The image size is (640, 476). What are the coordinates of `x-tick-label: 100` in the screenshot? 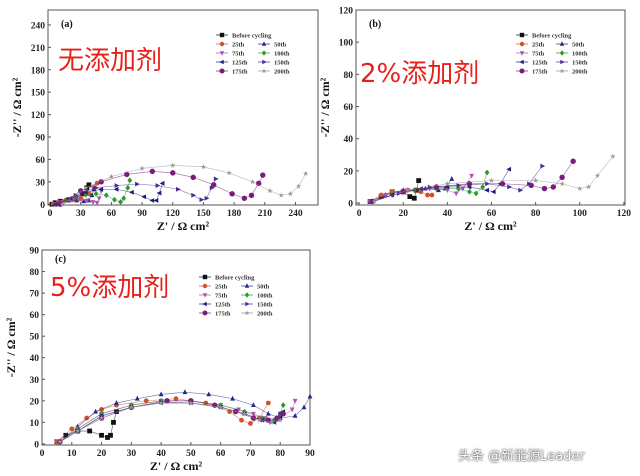 It's located at (580, 214).